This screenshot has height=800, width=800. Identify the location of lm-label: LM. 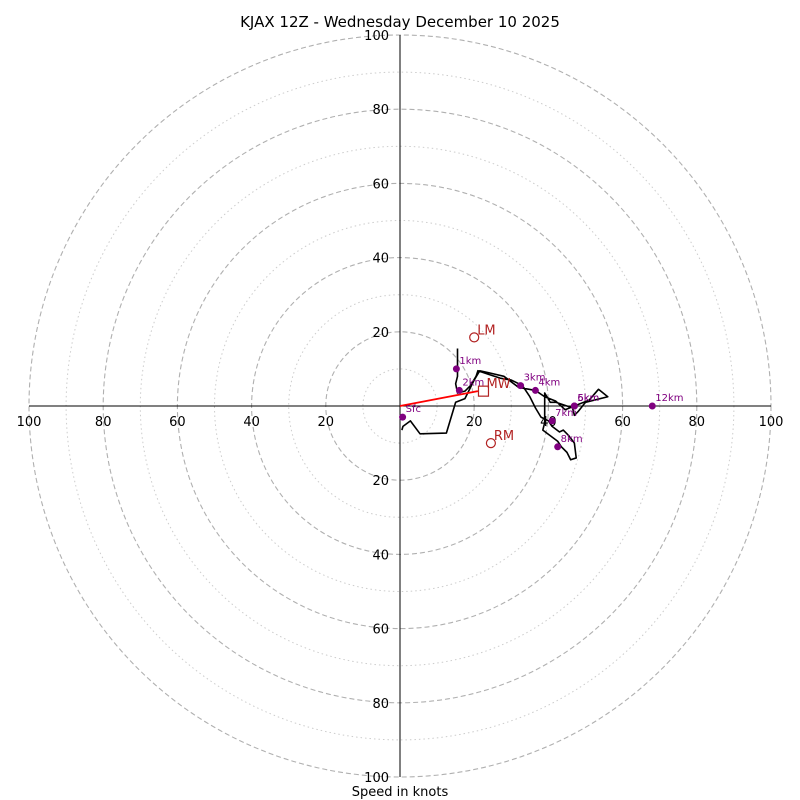
(486, 330).